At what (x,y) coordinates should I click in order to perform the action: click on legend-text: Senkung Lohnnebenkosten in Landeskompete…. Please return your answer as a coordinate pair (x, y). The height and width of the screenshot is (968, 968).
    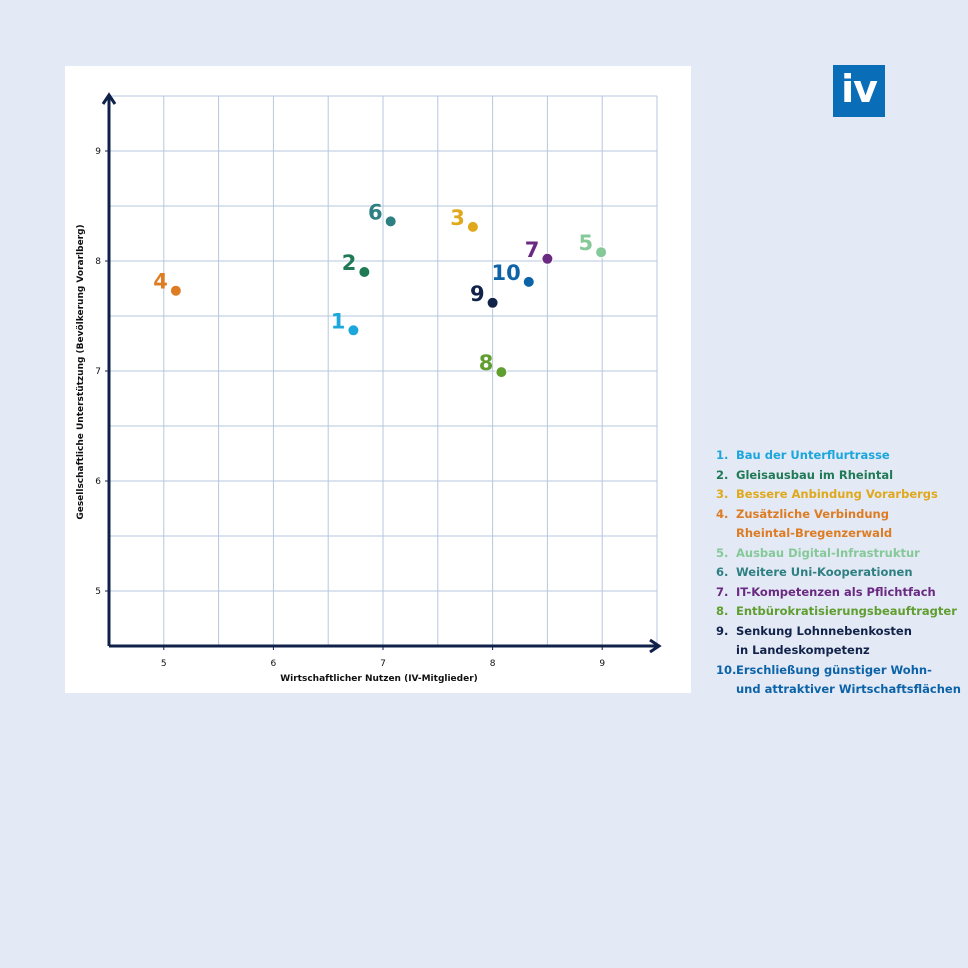
    Looking at the image, I should click on (824, 640).